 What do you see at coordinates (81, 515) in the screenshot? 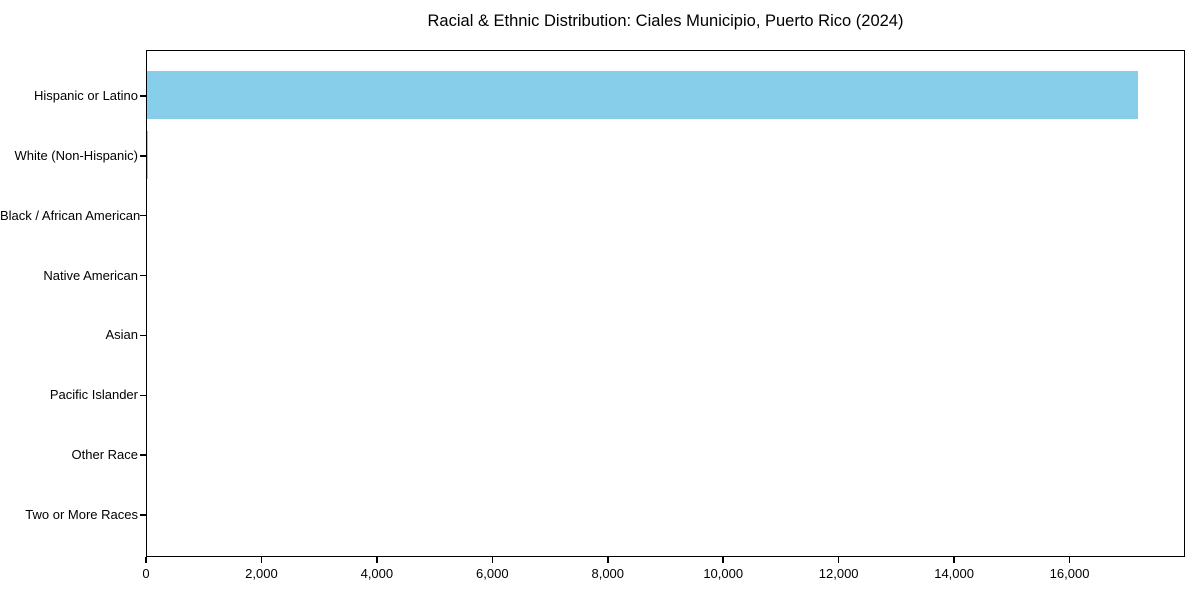
I see `y-tick-label: Two or More Races` at bounding box center [81, 515].